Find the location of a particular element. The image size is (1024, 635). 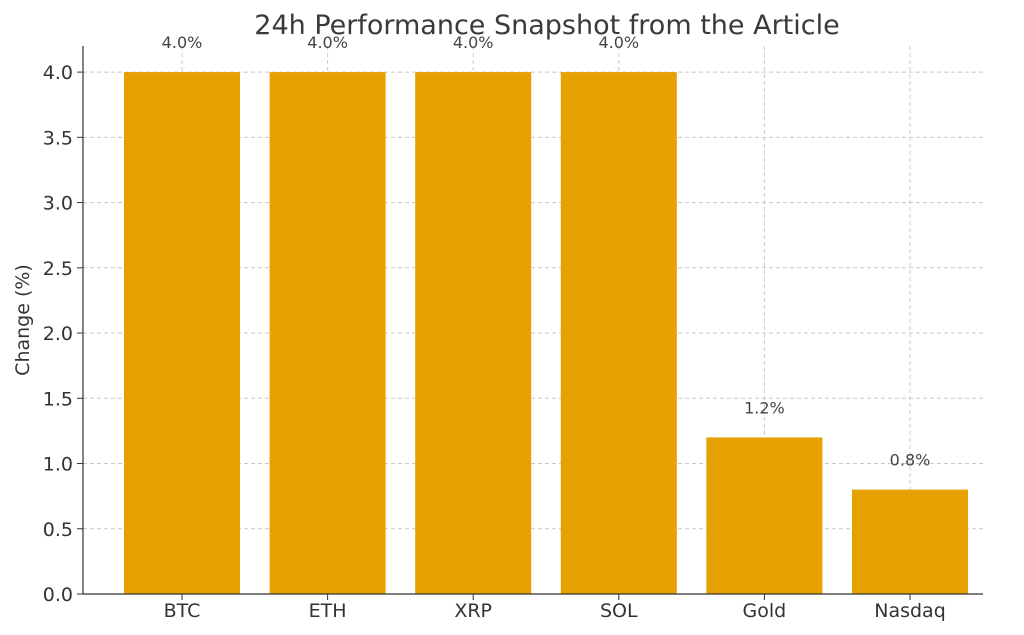

data-label: 1.2% is located at coordinates (764, 407).